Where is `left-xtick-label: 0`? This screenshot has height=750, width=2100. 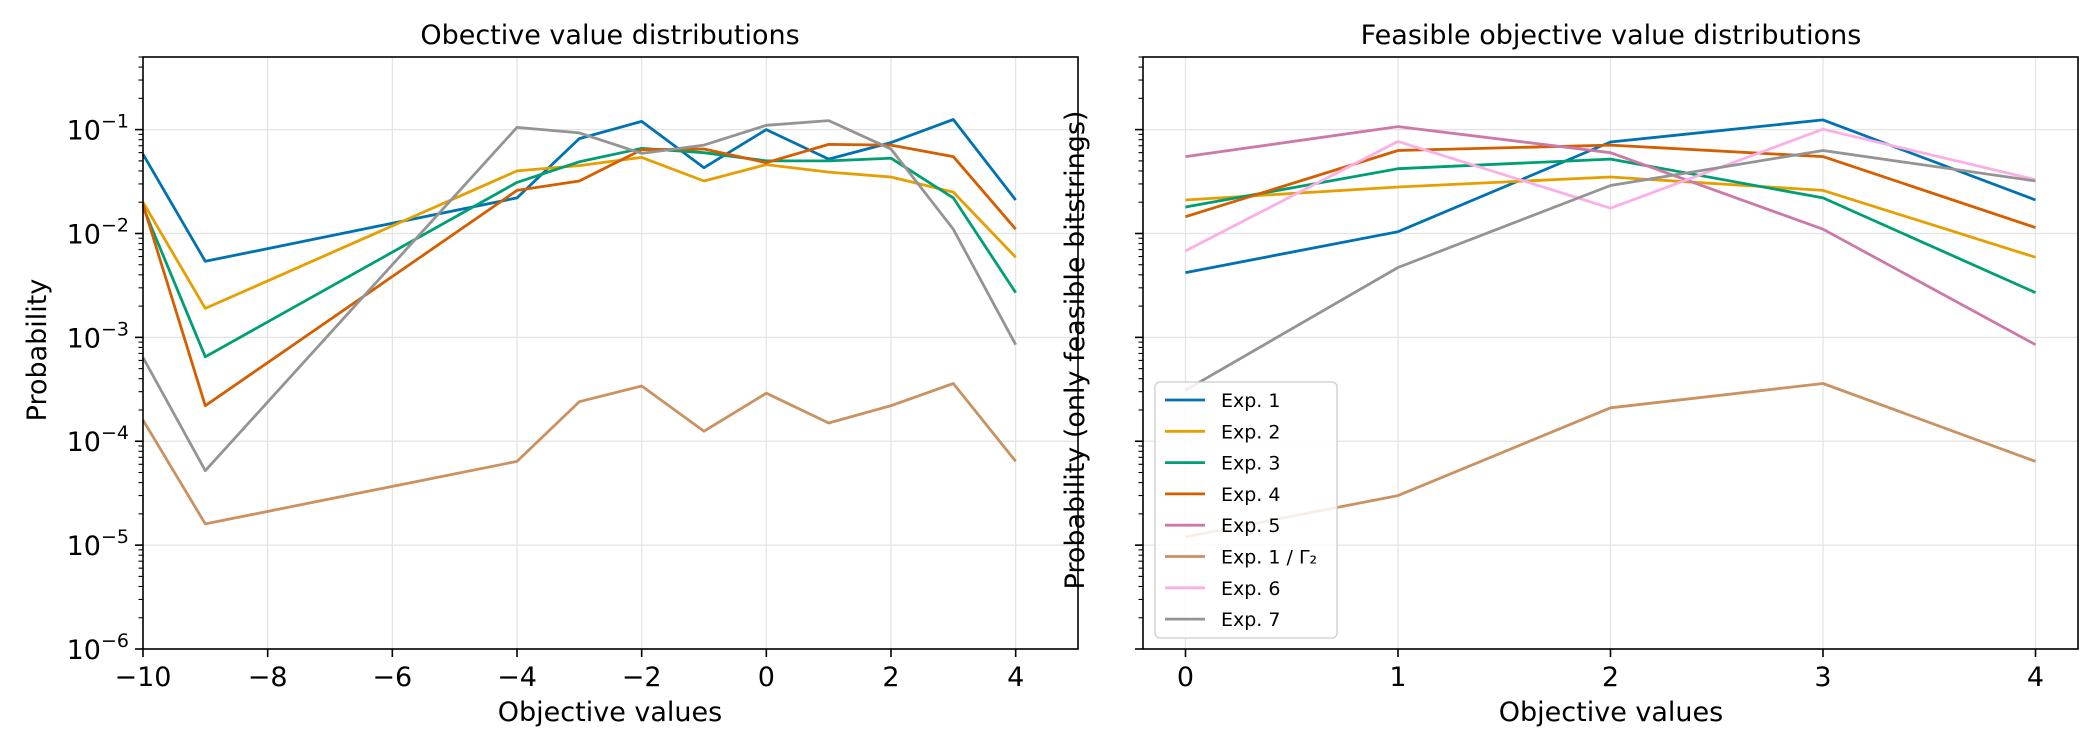 left-xtick-label: 0 is located at coordinates (766, 677).